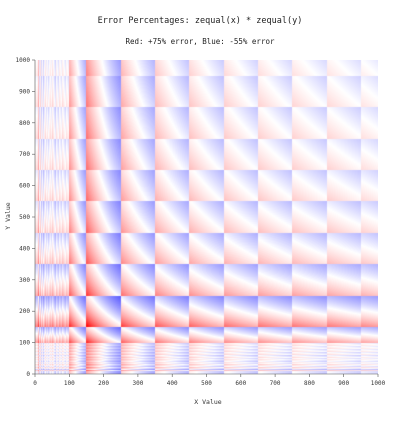 This screenshot has width=400, height=421. What do you see at coordinates (275, 383) in the screenshot?
I see `x-tick-label: 700` at bounding box center [275, 383].